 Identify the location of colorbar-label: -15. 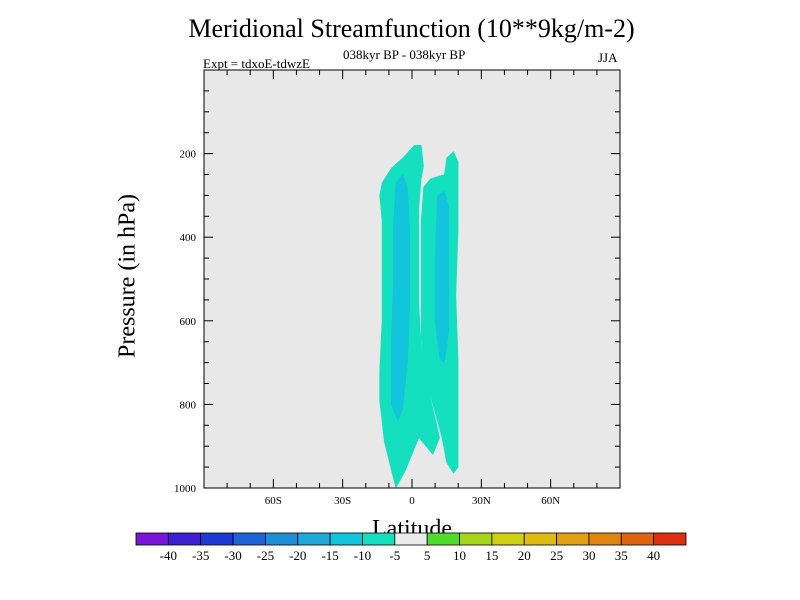
(329, 555).